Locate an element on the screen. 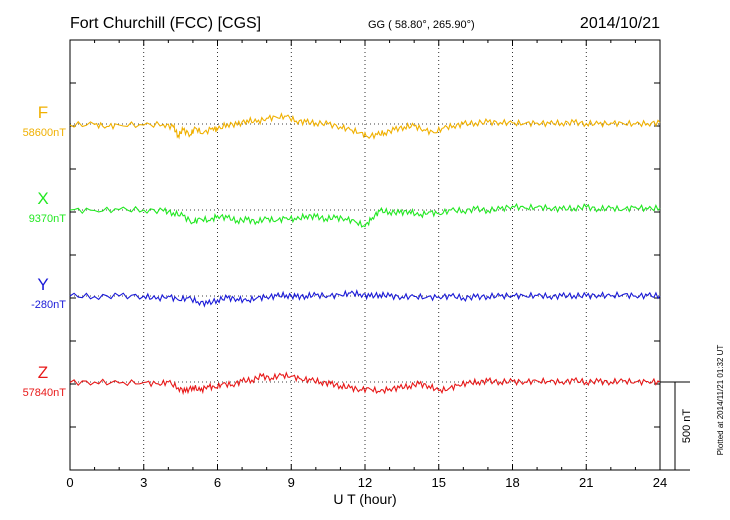  x-tick-labels: 0 3 6 9 12 15 18 21 24 is located at coordinates (366, 482).